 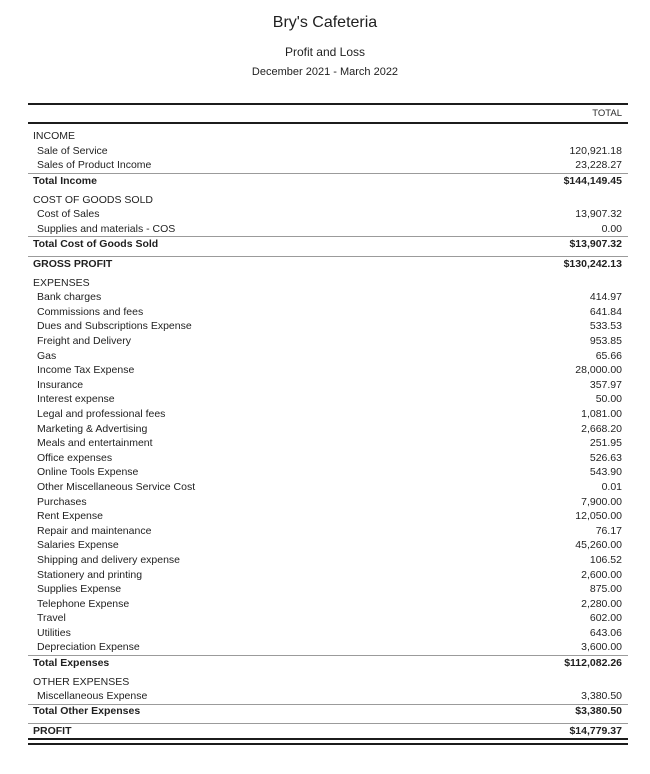 I want to click on report-row: Rent Expense 12,050.00, so click(x=328, y=516).